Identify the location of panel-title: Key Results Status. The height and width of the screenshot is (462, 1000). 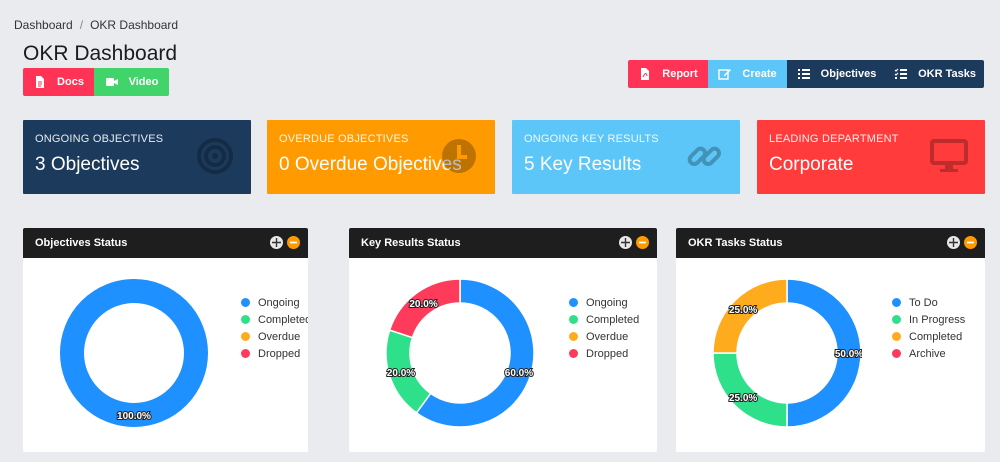
(411, 243).